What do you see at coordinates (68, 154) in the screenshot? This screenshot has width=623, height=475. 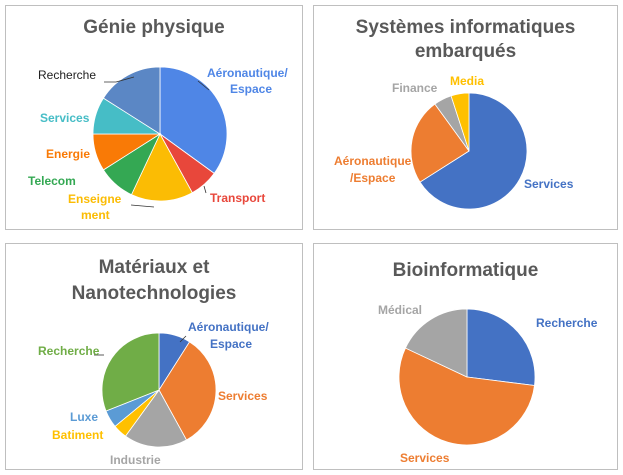 I see `label-energie: Energie` at bounding box center [68, 154].